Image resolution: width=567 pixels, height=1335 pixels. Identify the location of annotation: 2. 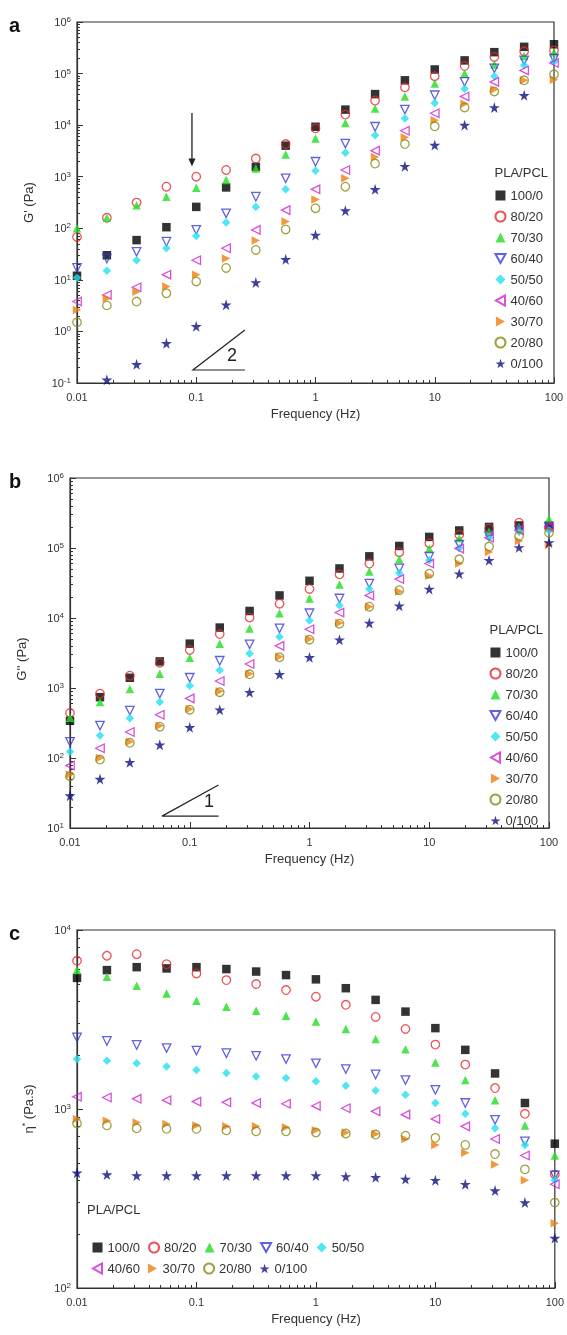
(232, 354).